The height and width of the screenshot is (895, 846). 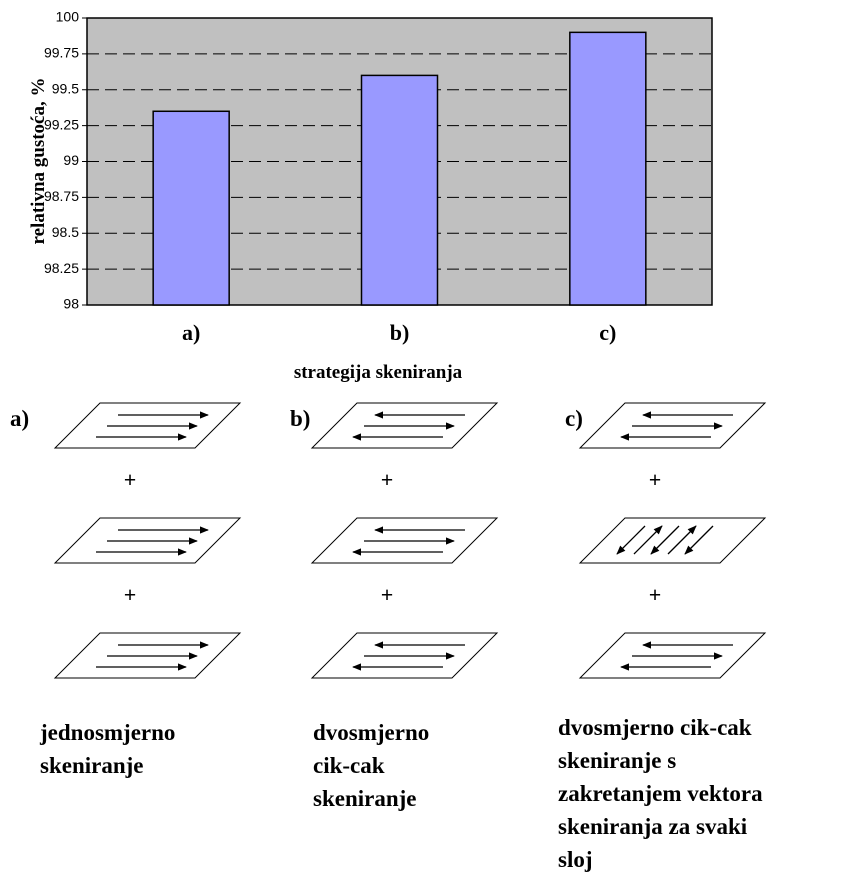 What do you see at coordinates (61, 53) in the screenshot?
I see `y-tick-label: 99.75` at bounding box center [61, 53].